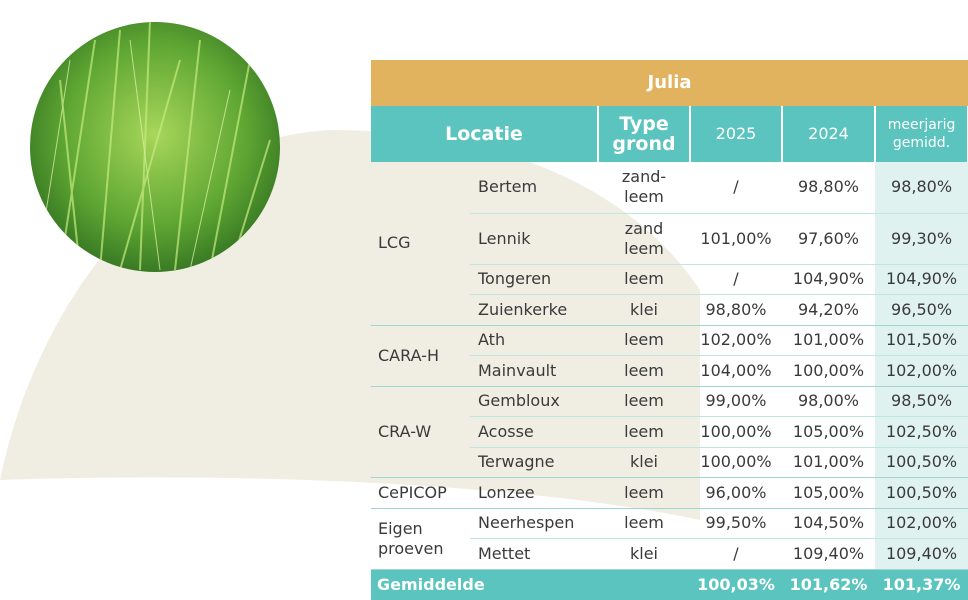 The width and height of the screenshot is (968, 600). Describe the element at coordinates (921, 432) in the screenshot. I see `cell: 102,50%` at that location.